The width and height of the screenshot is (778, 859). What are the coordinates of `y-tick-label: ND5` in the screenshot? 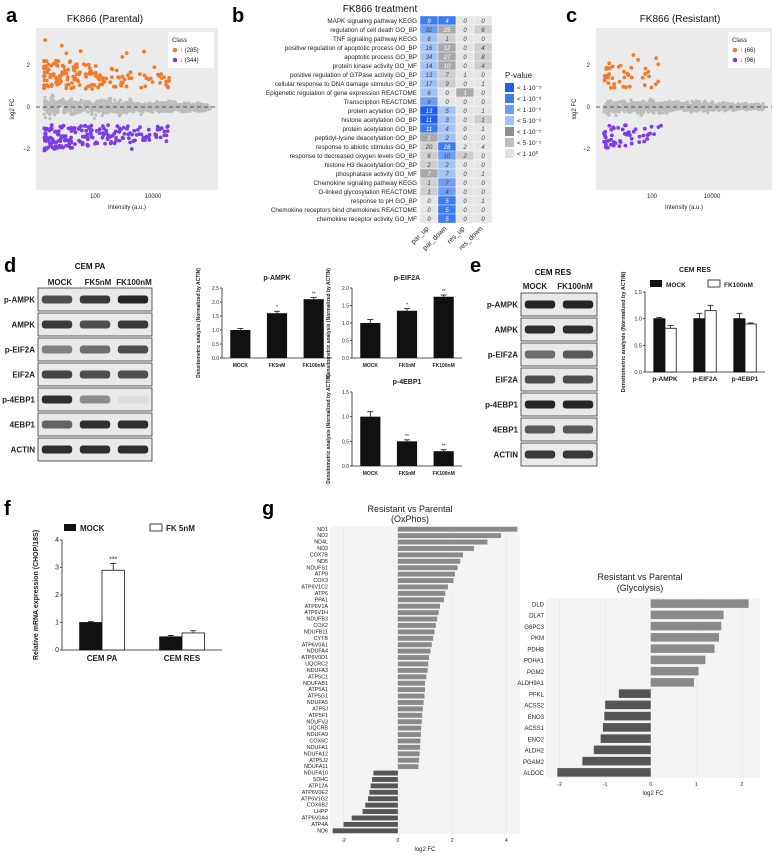 It's located at (322, 562).